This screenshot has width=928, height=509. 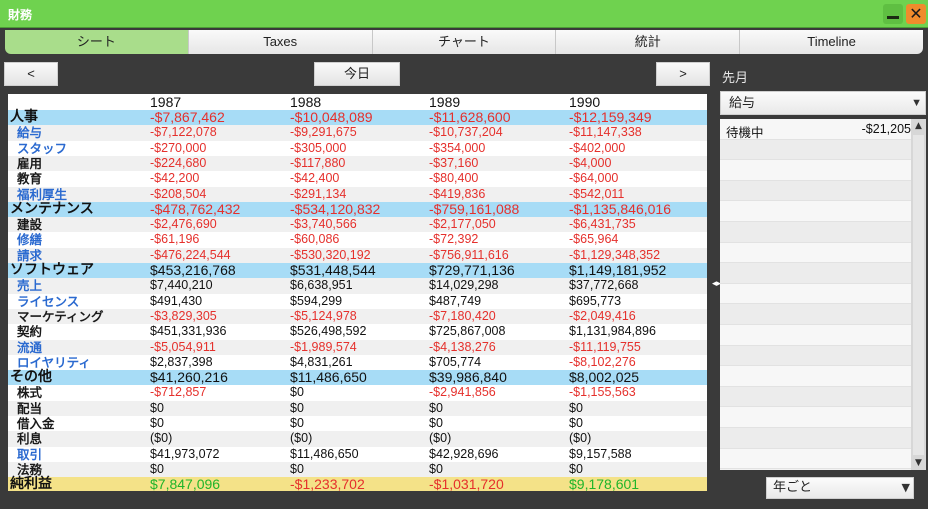 I want to click on scrollbar: ▲ ▼, so click(x=918, y=294).